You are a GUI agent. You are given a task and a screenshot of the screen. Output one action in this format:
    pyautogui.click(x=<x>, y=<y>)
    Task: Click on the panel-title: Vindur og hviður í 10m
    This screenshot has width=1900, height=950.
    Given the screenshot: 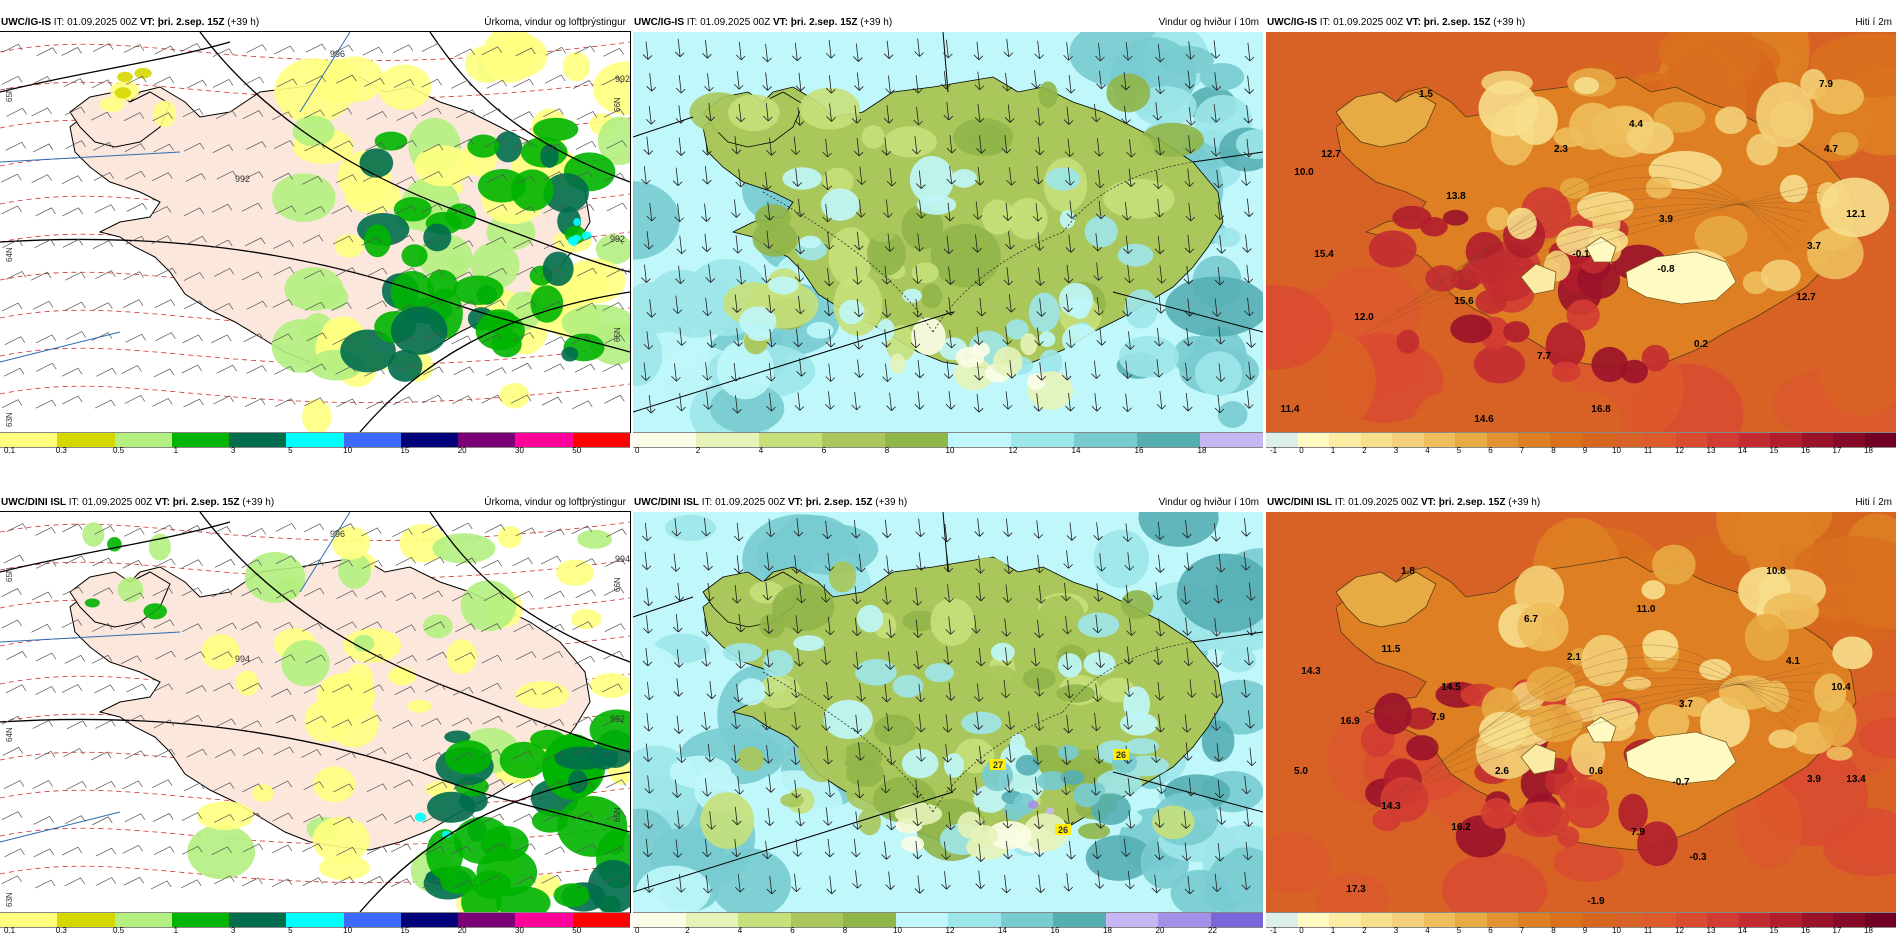 What is the action you would take?
    pyautogui.click(x=1208, y=502)
    